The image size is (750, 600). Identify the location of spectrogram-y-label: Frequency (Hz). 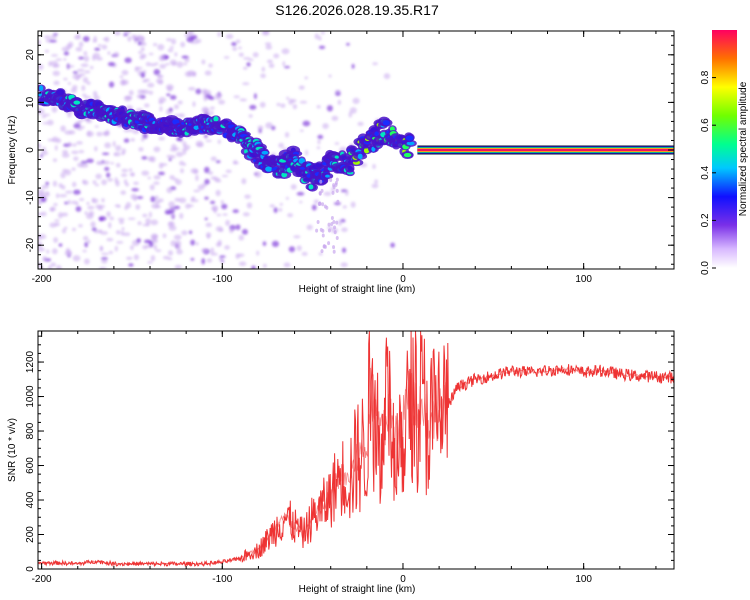
(12, 150).